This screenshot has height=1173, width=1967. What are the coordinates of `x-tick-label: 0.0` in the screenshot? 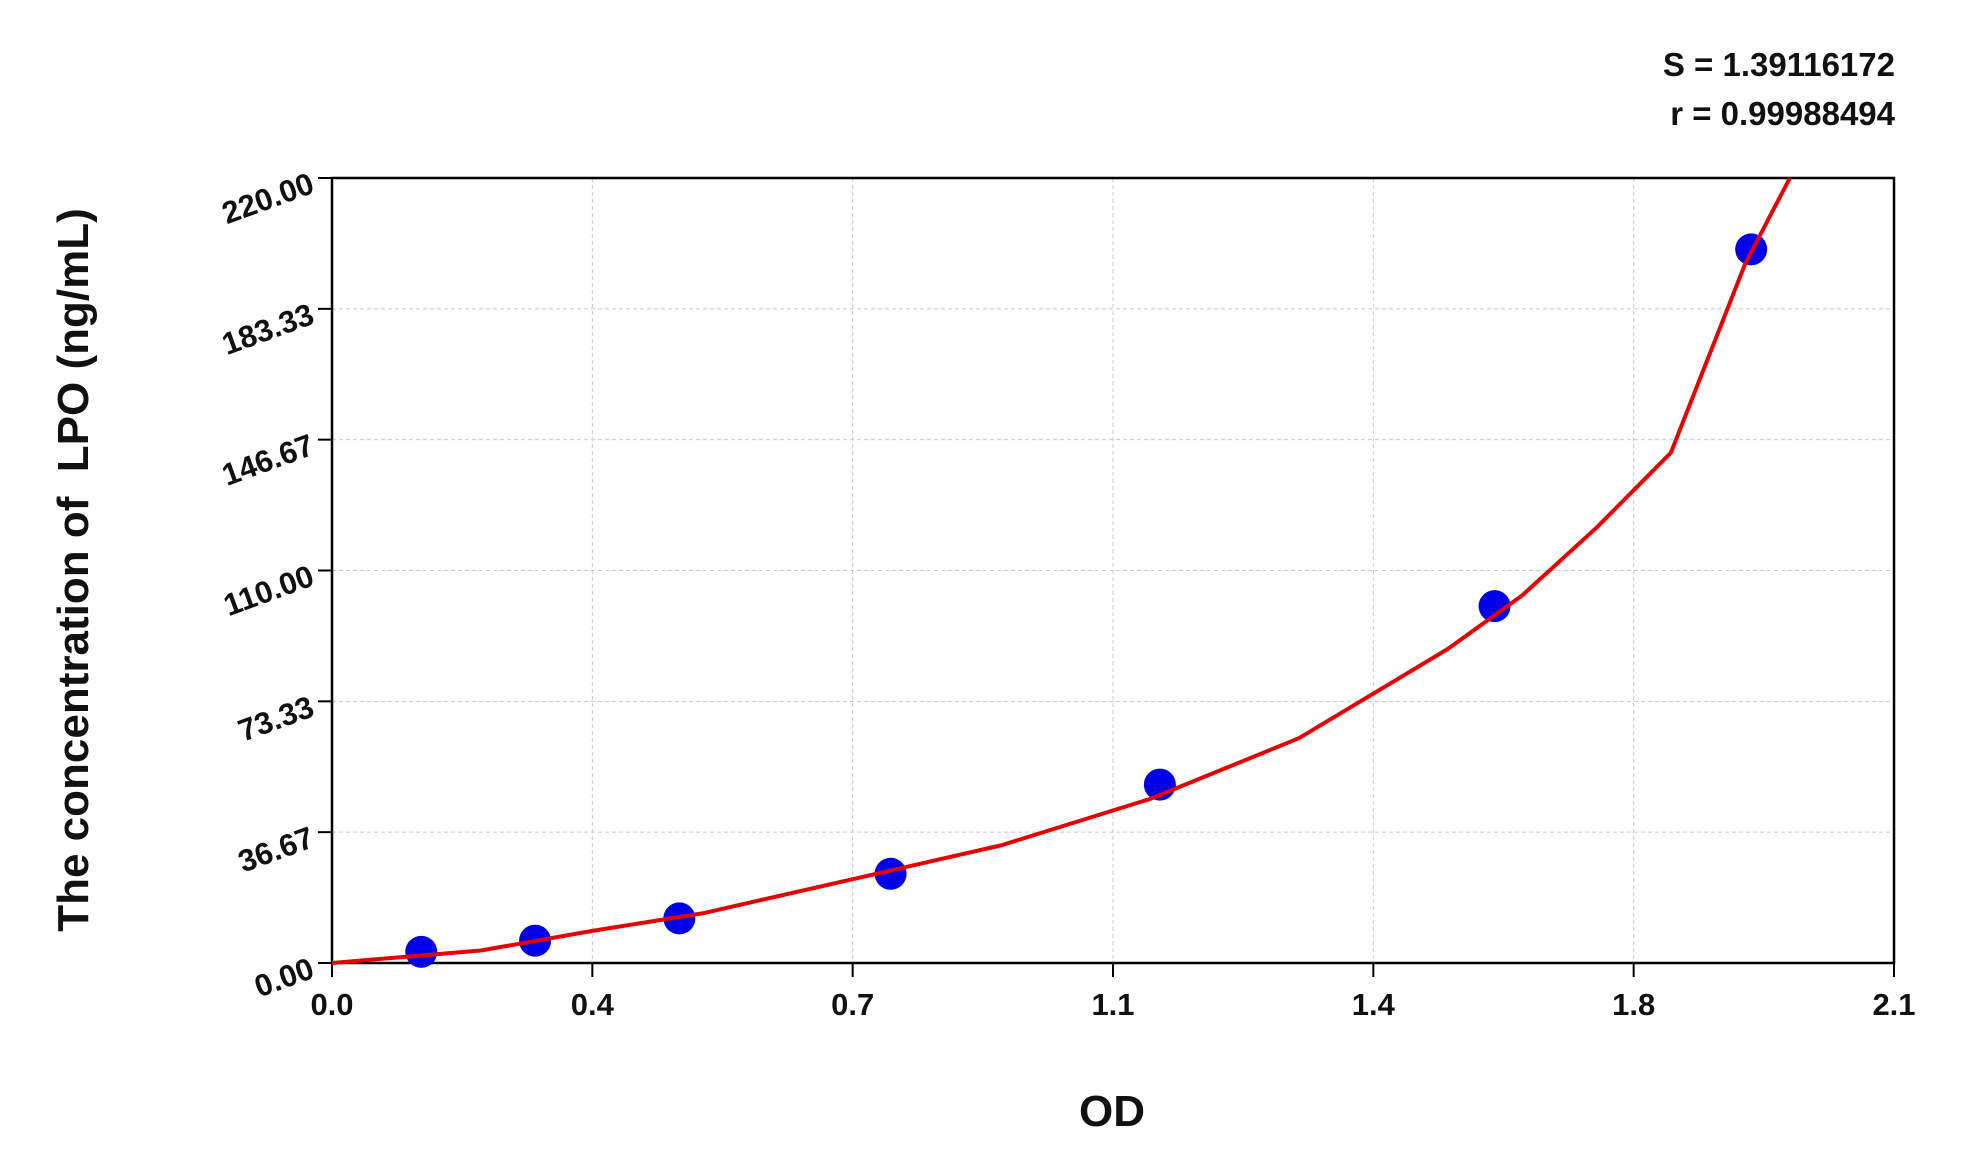 It's located at (331, 1004).